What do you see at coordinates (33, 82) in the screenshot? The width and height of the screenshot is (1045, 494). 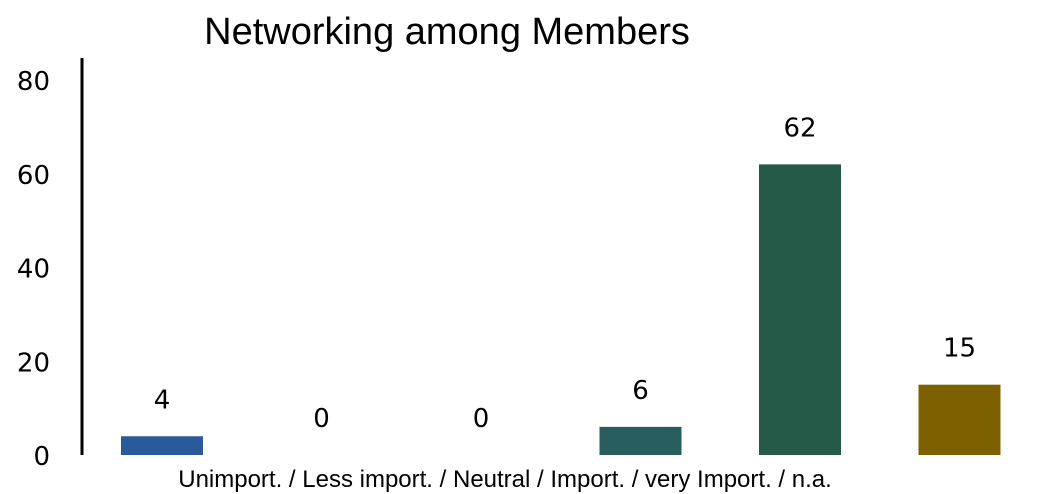 I see `y-tick-label: 80` at bounding box center [33, 82].